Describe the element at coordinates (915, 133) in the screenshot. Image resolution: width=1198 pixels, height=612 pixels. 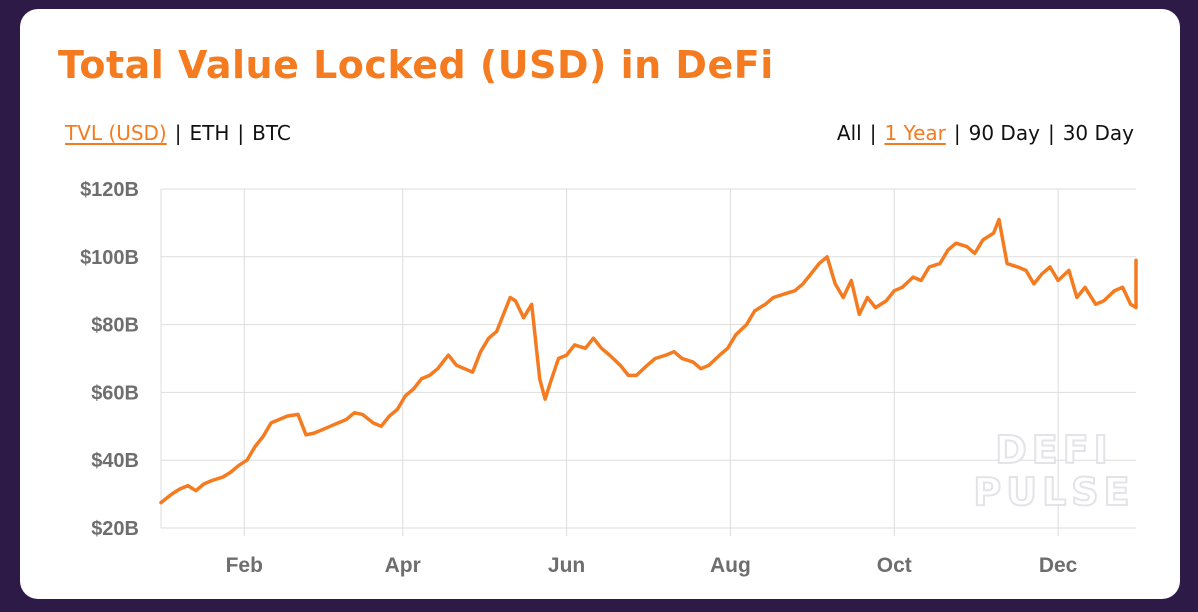
I see `range-1-year: 1 Year` at that location.